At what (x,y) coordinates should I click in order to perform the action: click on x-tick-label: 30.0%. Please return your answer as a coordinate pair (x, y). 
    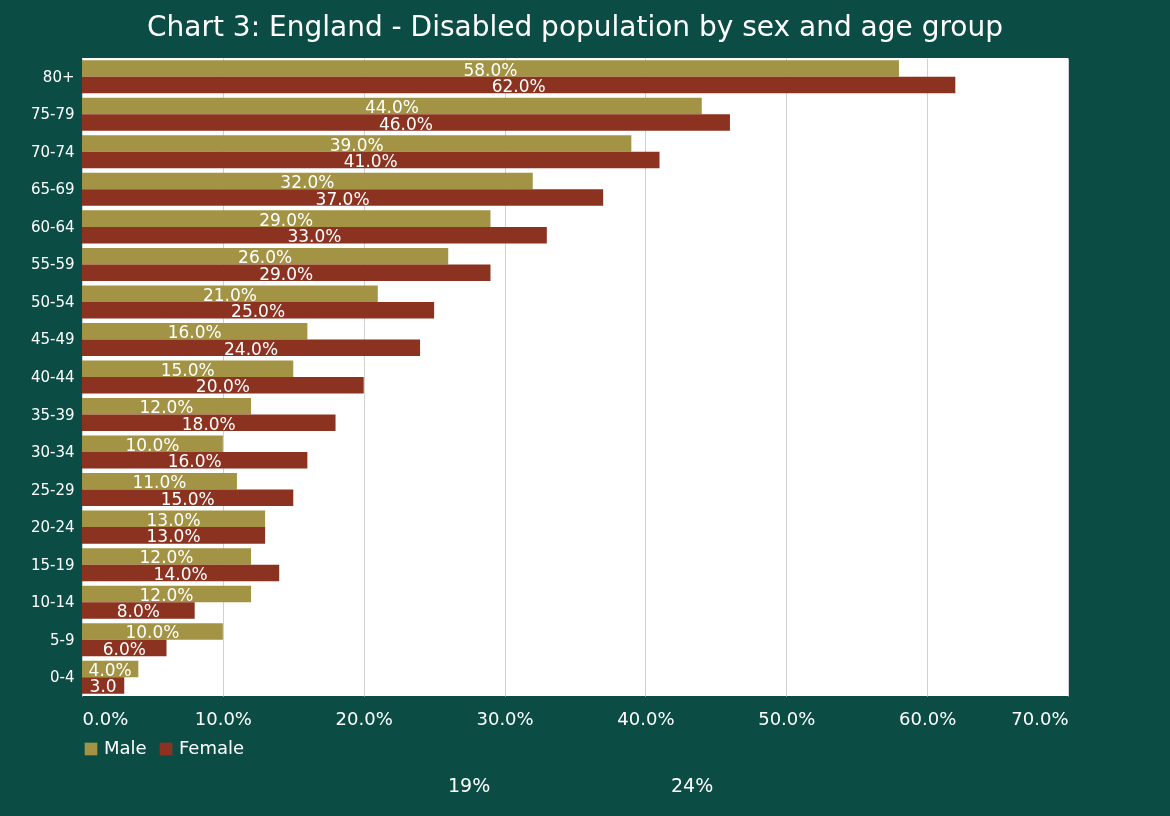
    Looking at the image, I should click on (505, 718).